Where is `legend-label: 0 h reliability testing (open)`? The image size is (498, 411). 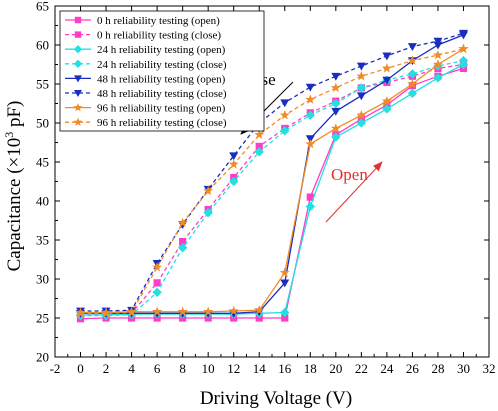 legend-label: 0 h reliability testing (open) is located at coordinates (158, 21).